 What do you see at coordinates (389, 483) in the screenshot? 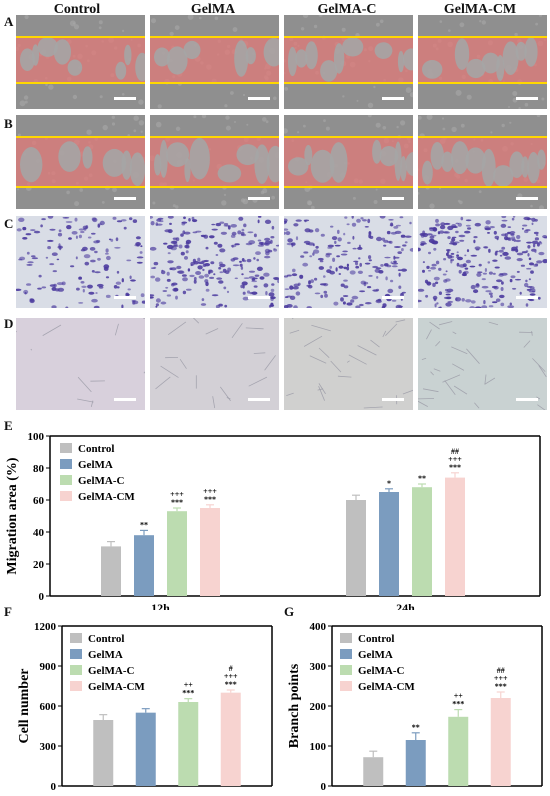
I see `chart-e-sig-label-1-1-0: *` at bounding box center [389, 483].